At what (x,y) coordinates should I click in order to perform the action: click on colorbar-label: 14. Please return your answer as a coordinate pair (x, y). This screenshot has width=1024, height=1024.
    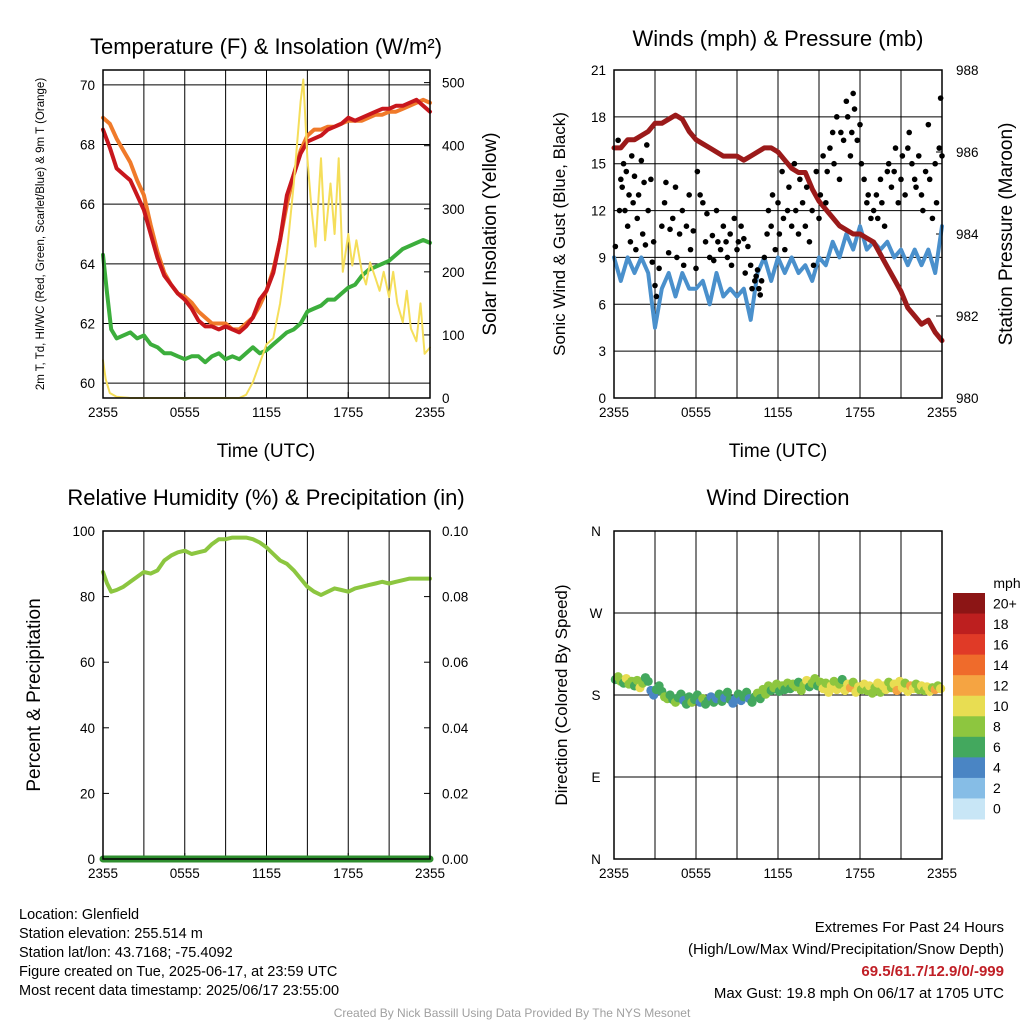
    Looking at the image, I should click on (1001, 665).